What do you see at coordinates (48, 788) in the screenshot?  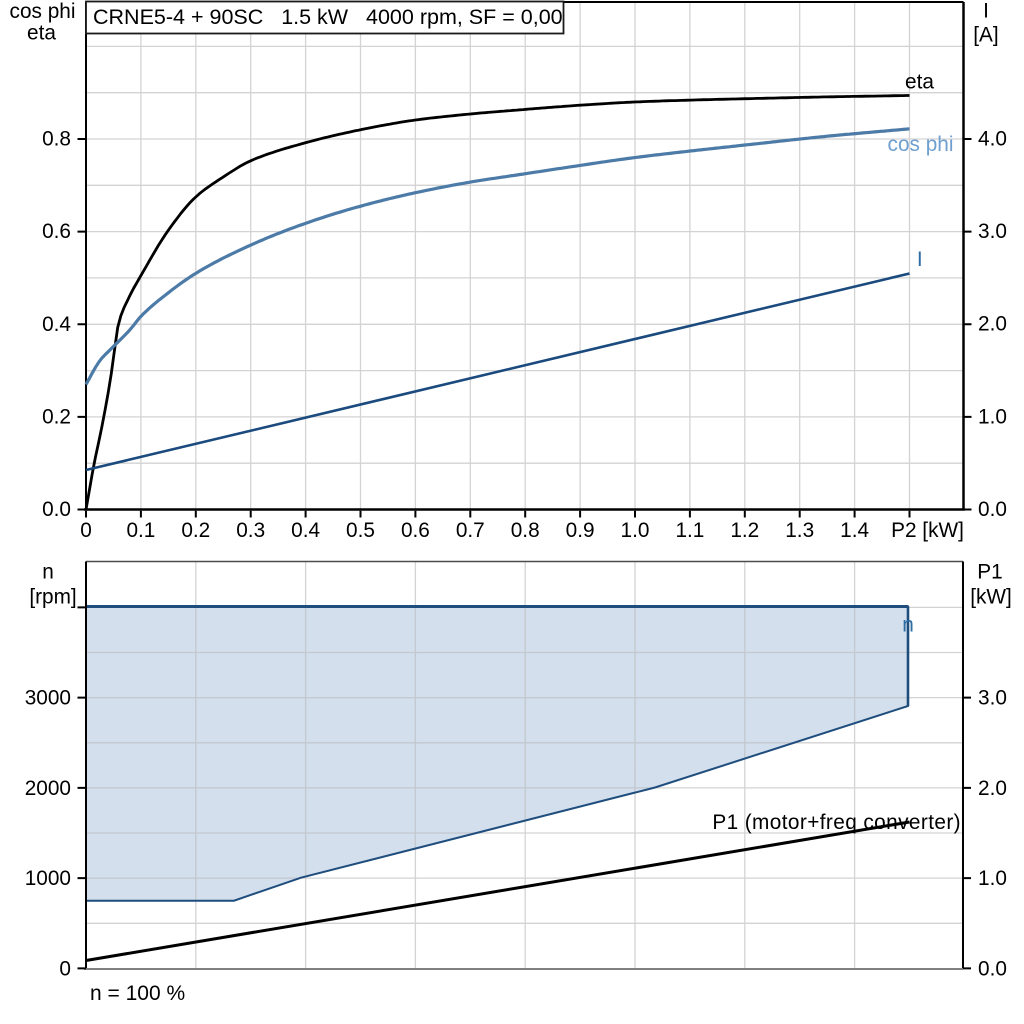 I see `svg-text: 2000` at bounding box center [48, 788].